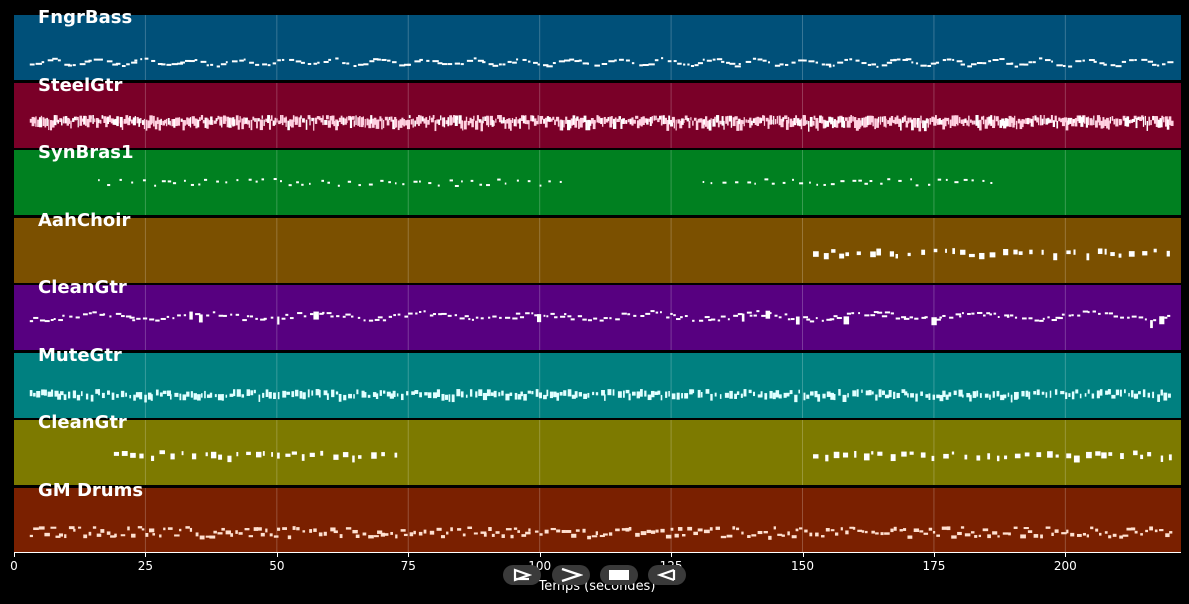 The height and width of the screenshot is (604, 1189). What do you see at coordinates (571, 575) in the screenshot?
I see `fast-forward-button` at bounding box center [571, 575].